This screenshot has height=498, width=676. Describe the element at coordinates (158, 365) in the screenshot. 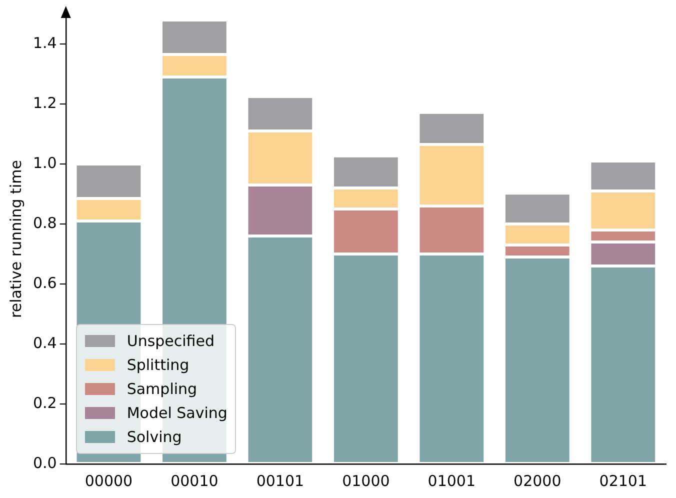

I see `legend-label: Splitting` at that location.